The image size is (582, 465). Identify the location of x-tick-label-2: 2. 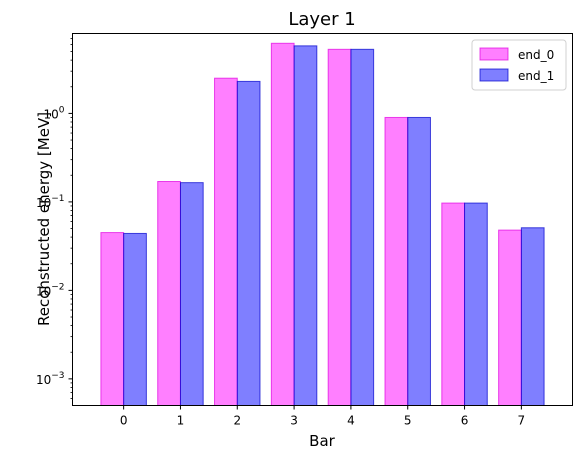
(237, 421).